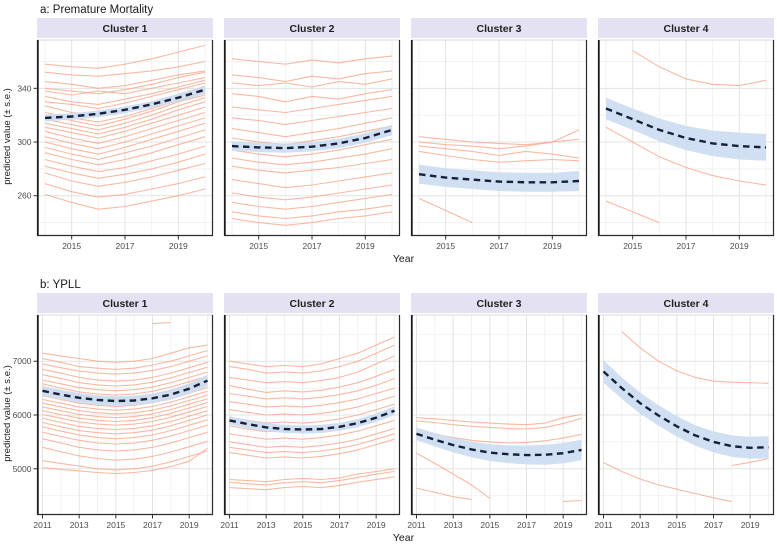 The height and width of the screenshot is (548, 777). Describe the element at coordinates (686, 304) in the screenshot. I see `facet-strip-label: Cluster 4` at that location.